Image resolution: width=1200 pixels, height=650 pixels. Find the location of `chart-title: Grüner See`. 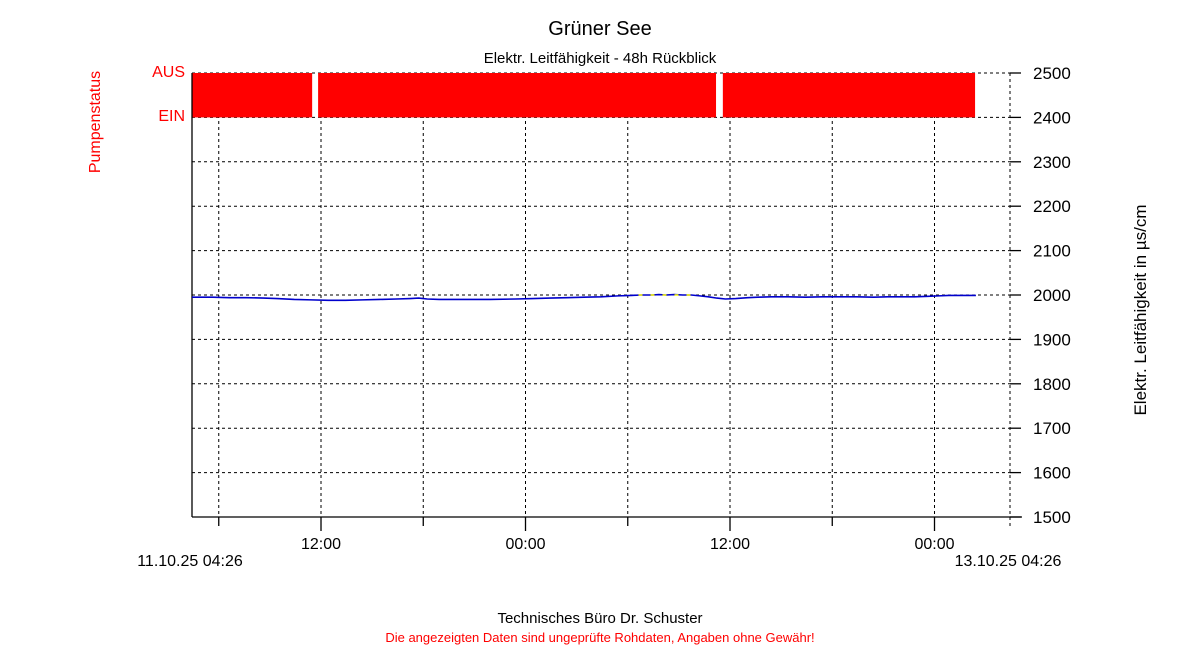

chart-title: Grüner See is located at coordinates (600, 29).